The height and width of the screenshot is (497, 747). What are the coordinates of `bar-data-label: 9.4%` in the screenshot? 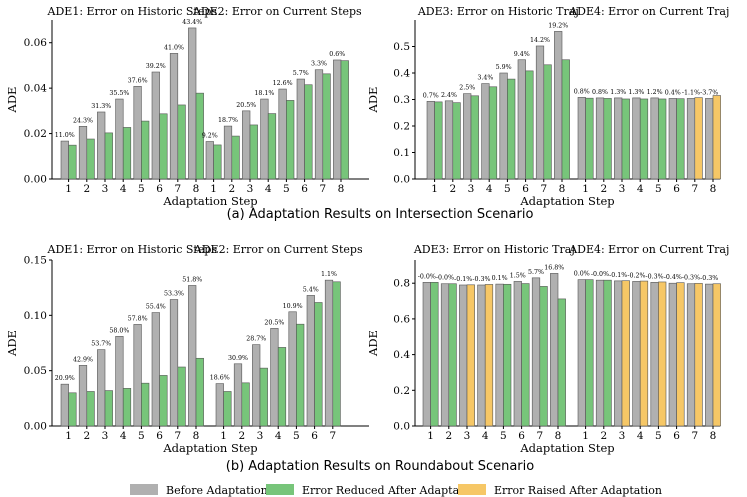 It's located at (522, 54).